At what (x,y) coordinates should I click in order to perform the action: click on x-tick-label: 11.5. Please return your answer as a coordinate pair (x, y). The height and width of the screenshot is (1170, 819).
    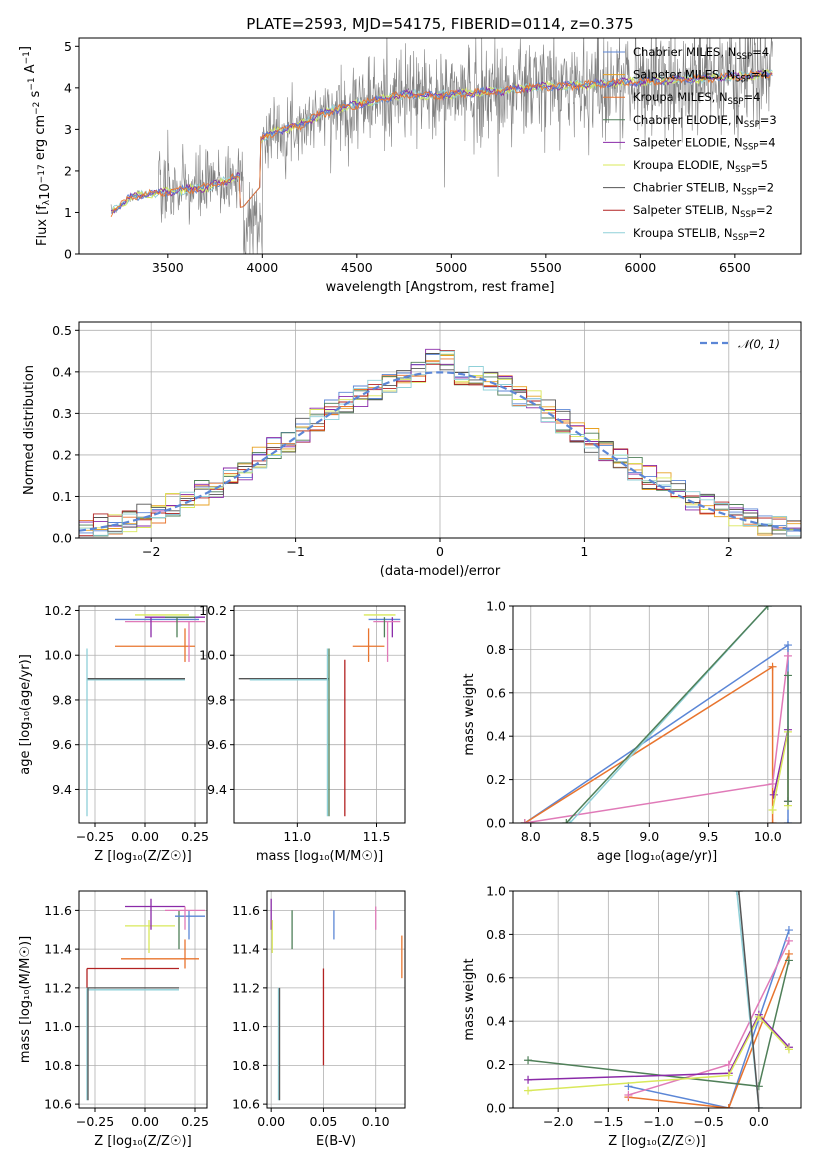
    Looking at the image, I should click on (377, 836).